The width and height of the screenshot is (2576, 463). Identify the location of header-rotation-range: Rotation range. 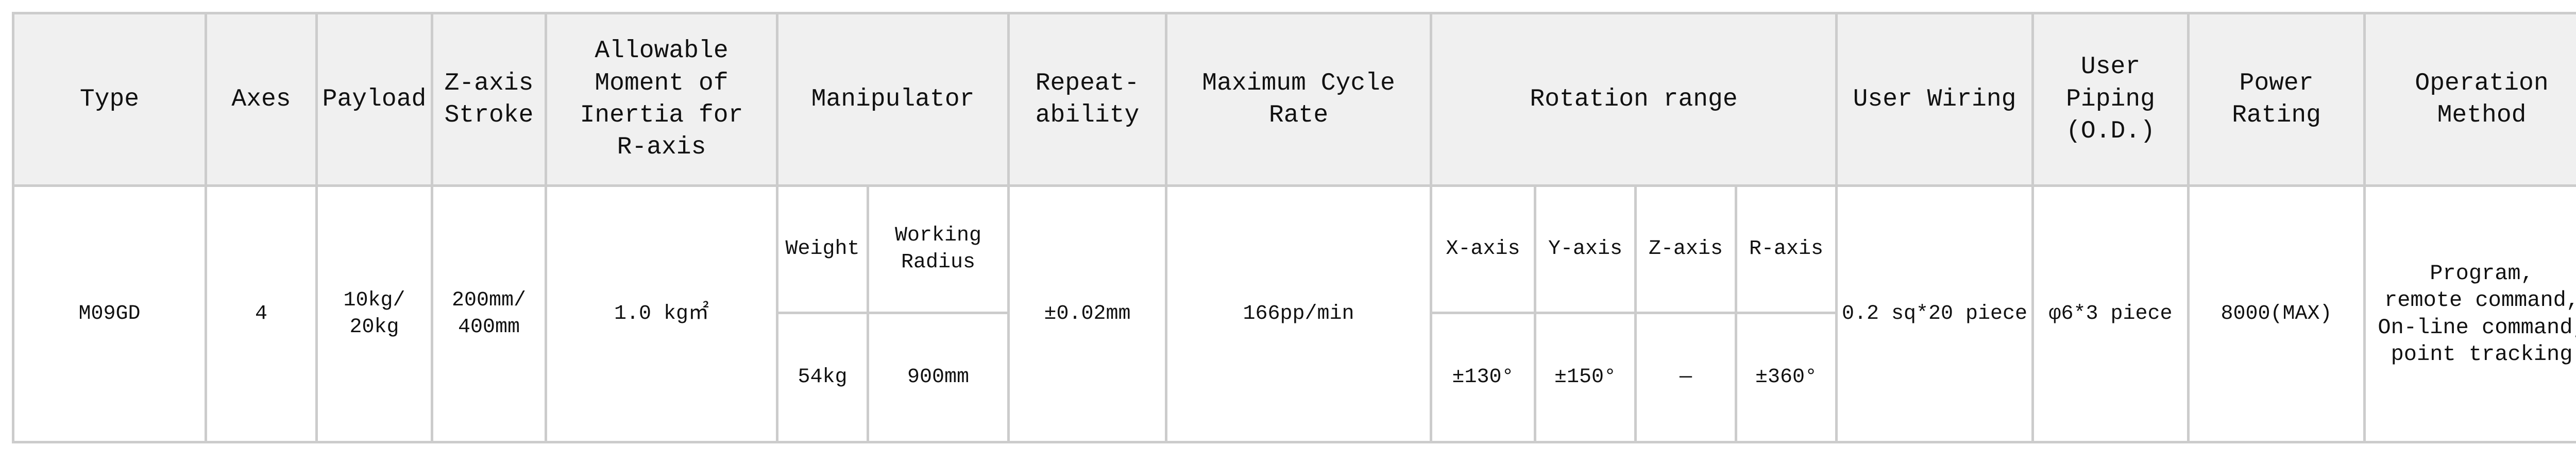
(1634, 100).